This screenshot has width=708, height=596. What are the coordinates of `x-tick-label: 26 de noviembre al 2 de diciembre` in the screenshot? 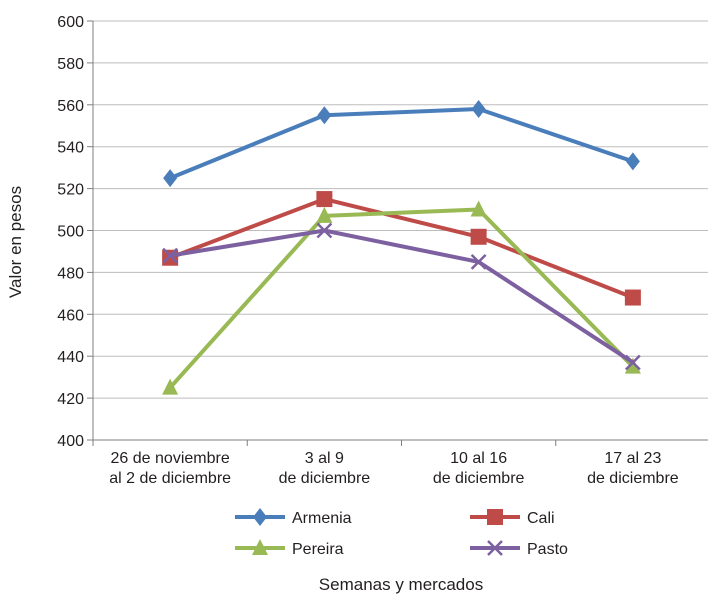 It's located at (170, 468).